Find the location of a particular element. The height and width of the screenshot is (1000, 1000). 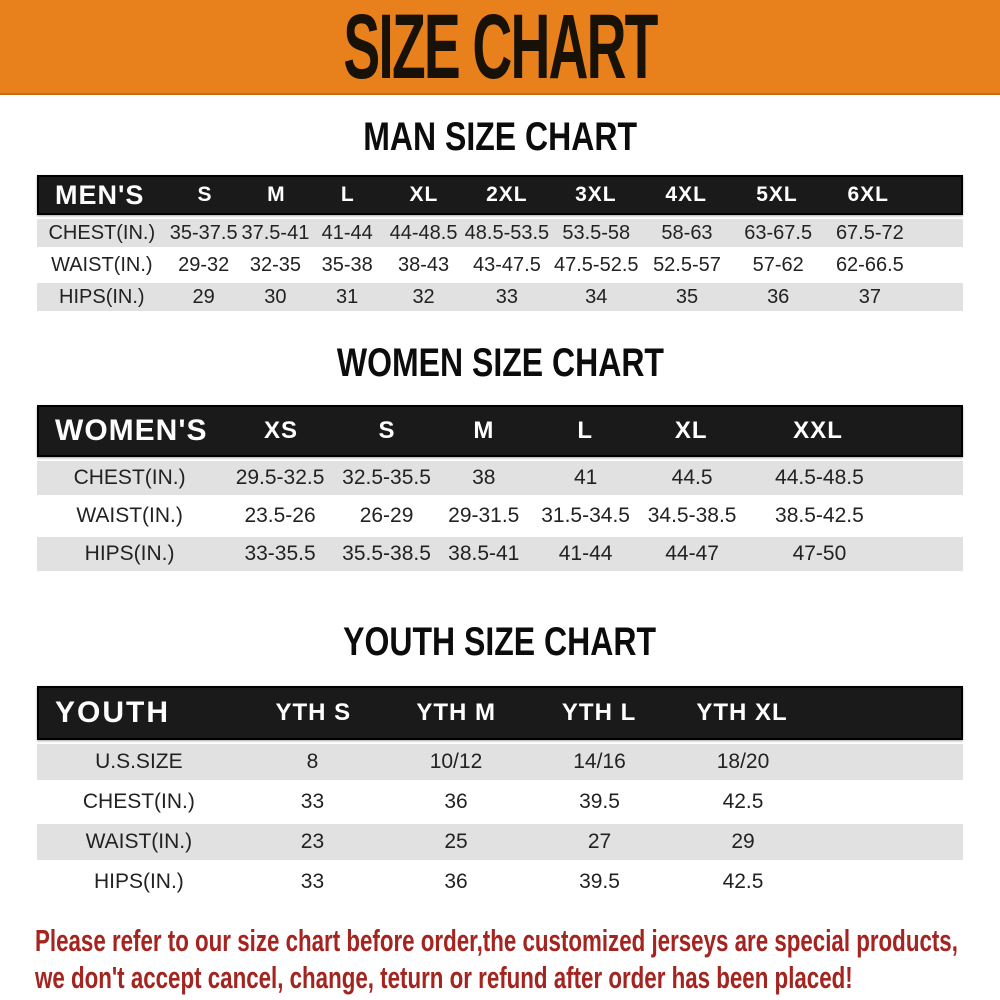

size-value-cell: 8 is located at coordinates (312, 761).